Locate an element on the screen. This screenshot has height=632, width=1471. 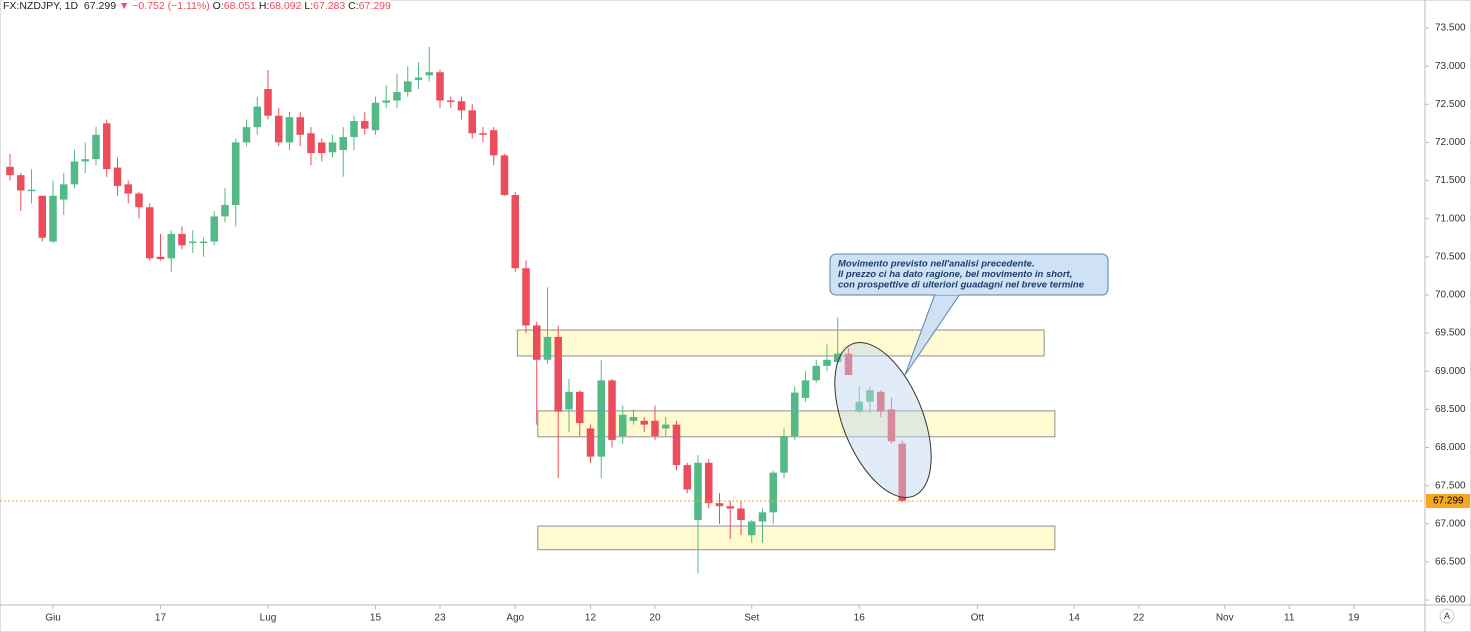
x-tick-label: 15 is located at coordinates (376, 618).